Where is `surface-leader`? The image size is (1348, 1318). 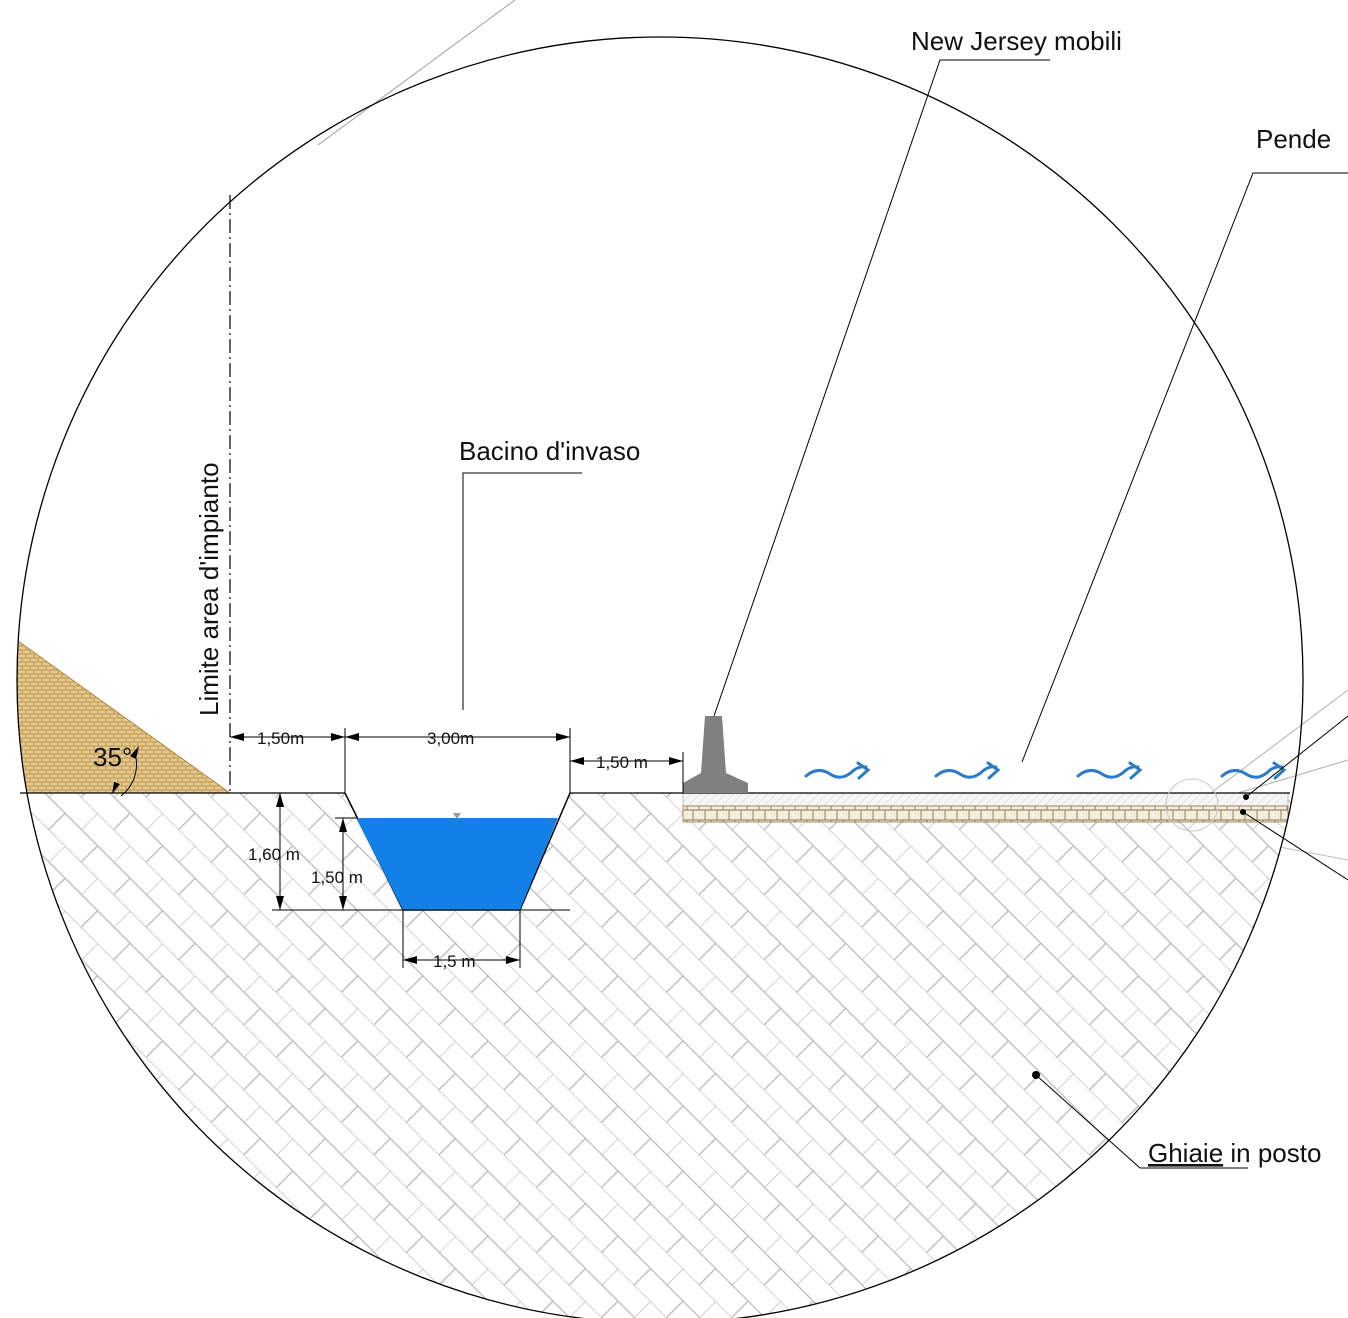 surface-leader is located at coordinates (1296, 756).